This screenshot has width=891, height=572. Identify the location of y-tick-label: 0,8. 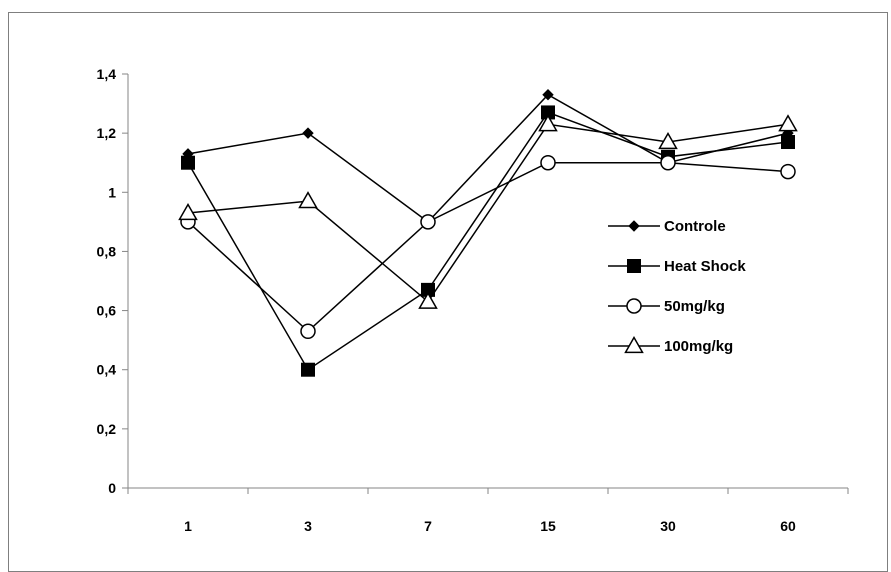
(107, 251).